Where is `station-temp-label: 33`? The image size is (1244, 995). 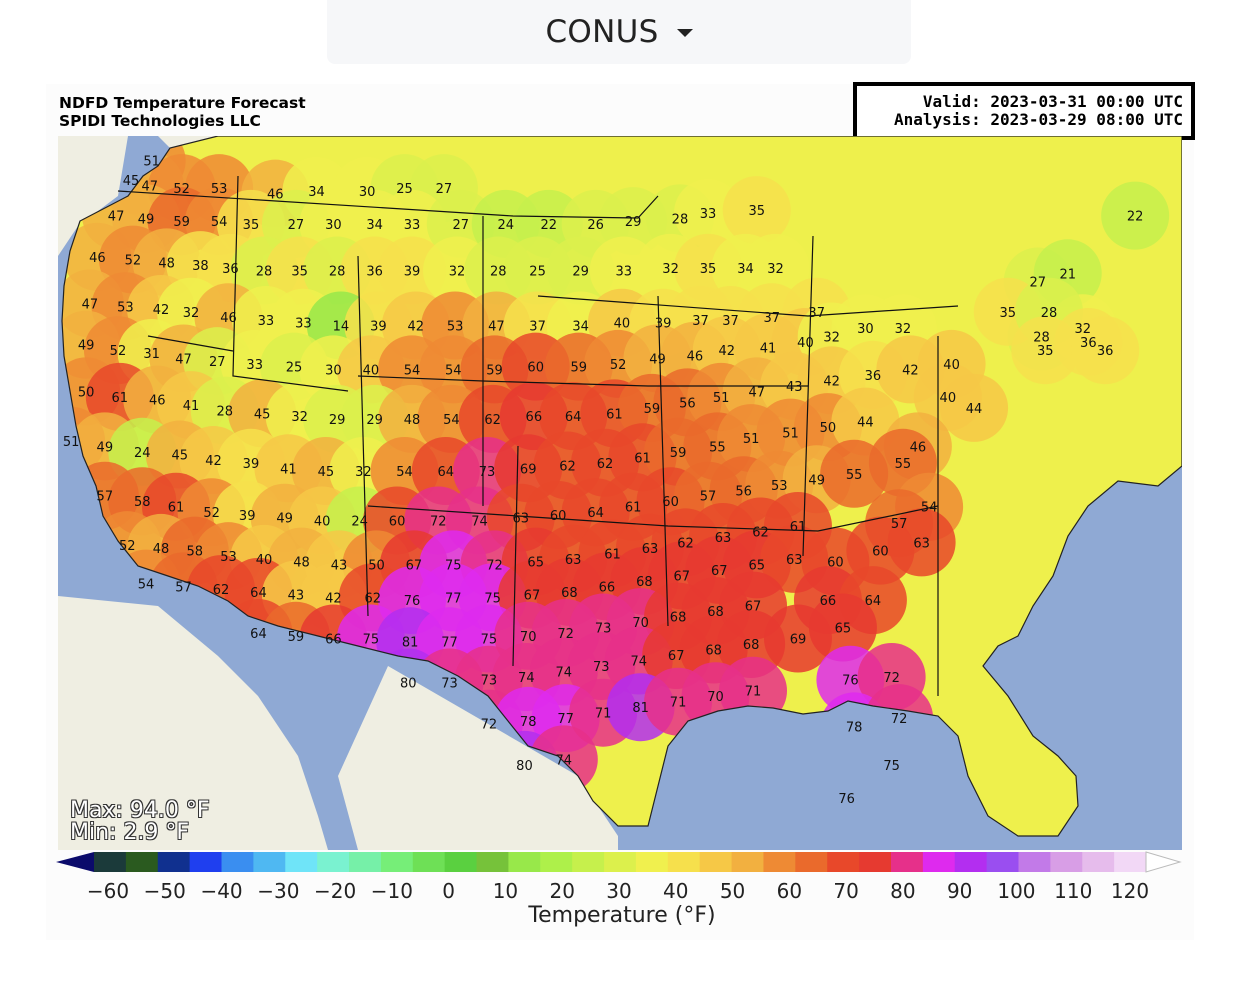
station-temp-label: 33 is located at coordinates (303, 324).